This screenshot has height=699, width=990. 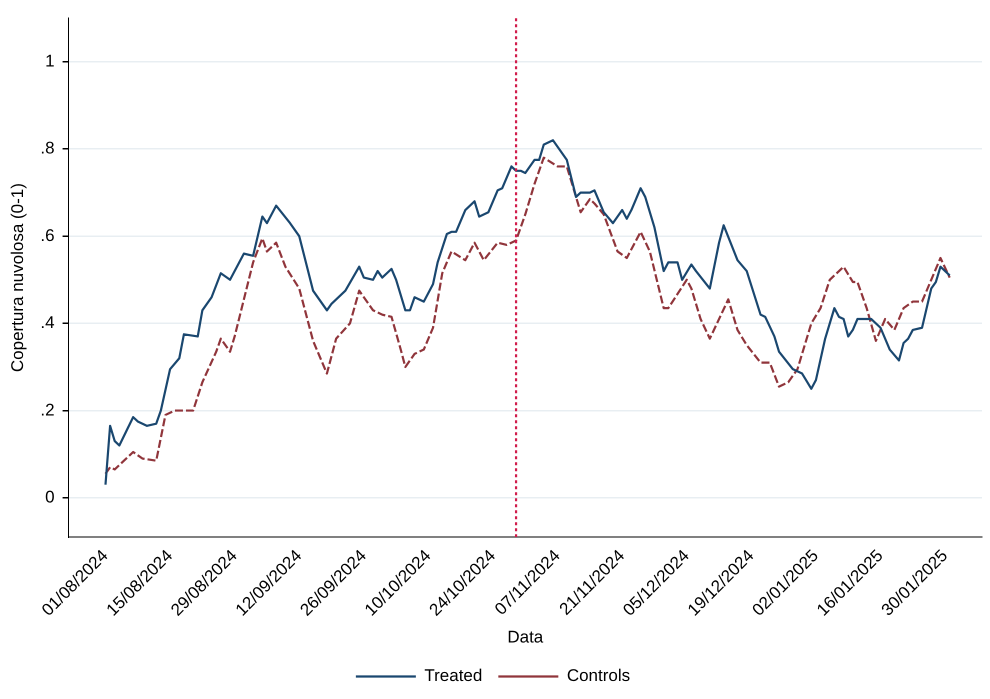 I want to click on y-tick-label: 0, so click(x=50, y=496).